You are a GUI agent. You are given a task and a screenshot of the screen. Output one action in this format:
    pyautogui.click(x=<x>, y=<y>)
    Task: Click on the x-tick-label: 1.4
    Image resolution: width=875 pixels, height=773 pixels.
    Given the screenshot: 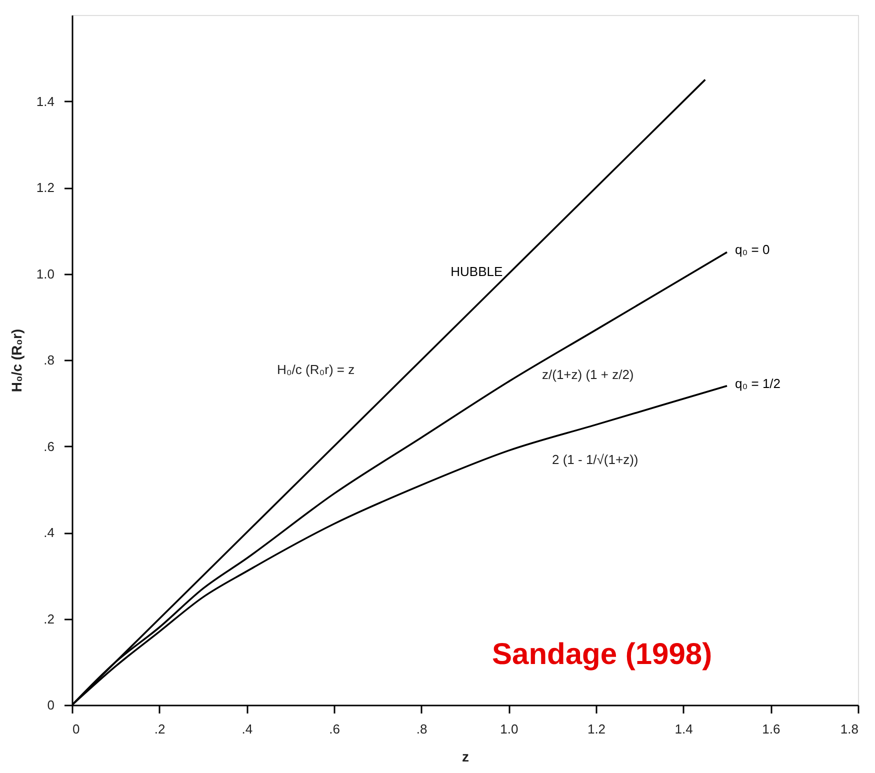 What is the action you would take?
    pyautogui.click(x=683, y=729)
    